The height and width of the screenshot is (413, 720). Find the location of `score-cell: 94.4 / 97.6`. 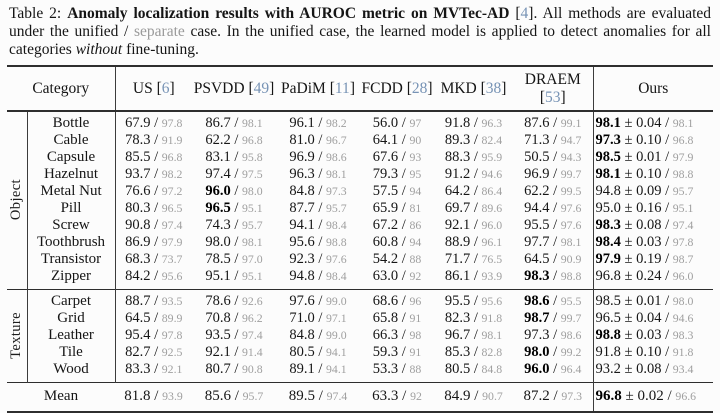

score-cell: 94.4 / 97.6 is located at coordinates (553, 208).